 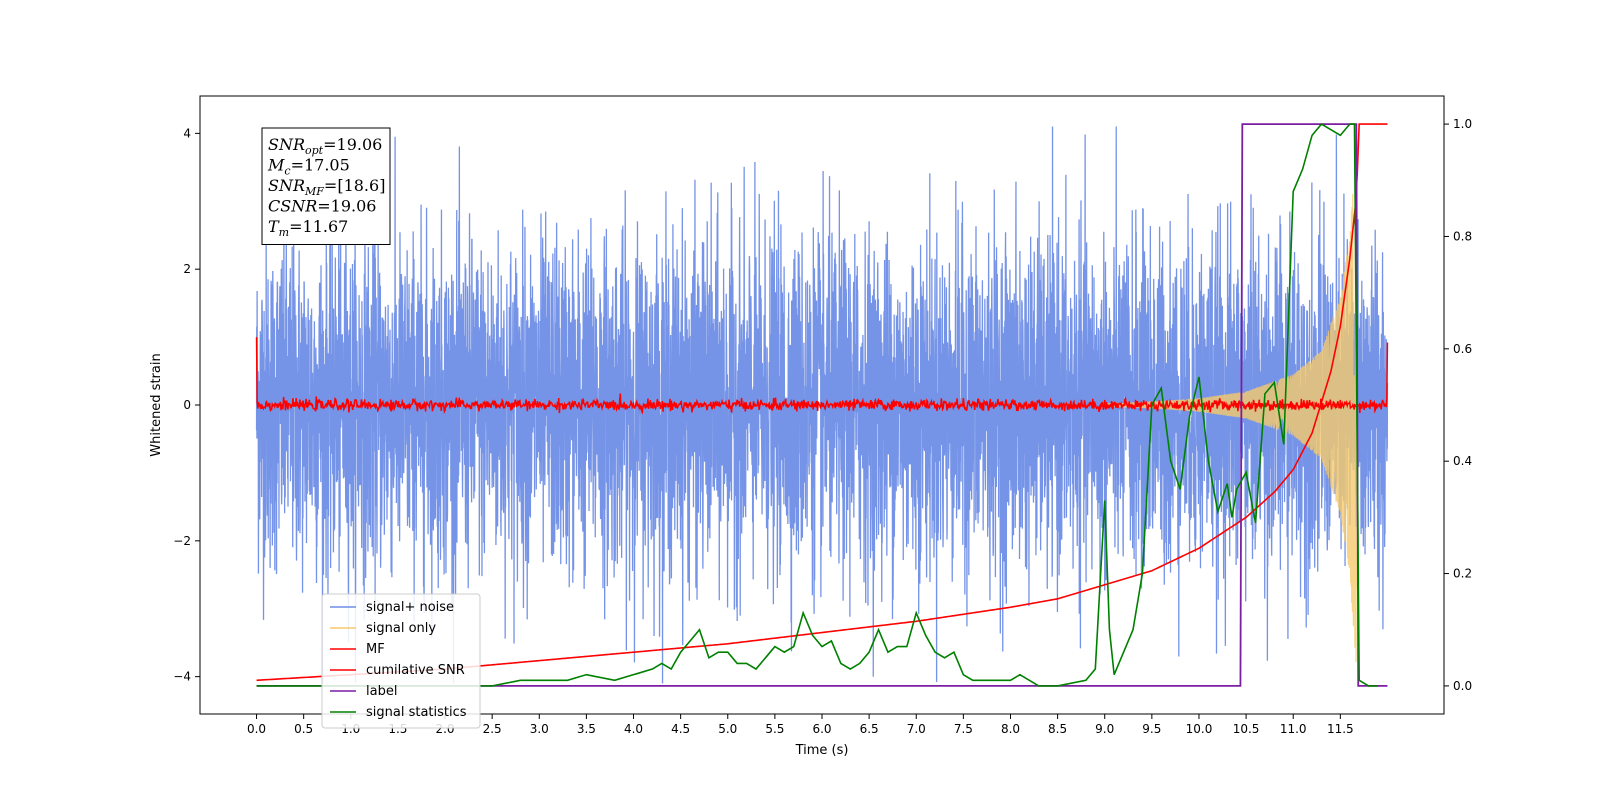 What do you see at coordinates (182, 677) in the screenshot?
I see `y-left-tick-label: −4` at bounding box center [182, 677].